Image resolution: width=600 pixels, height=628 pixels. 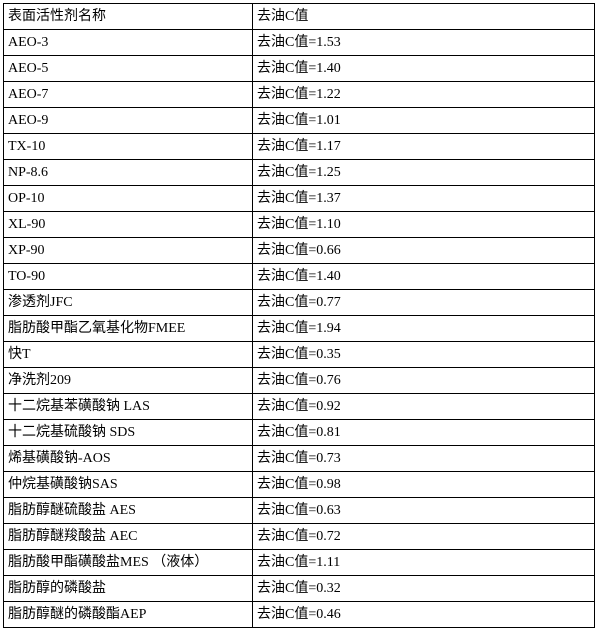 I want to click on degreasing-value-text: 去油C值=0.35, so click(x=299, y=354).